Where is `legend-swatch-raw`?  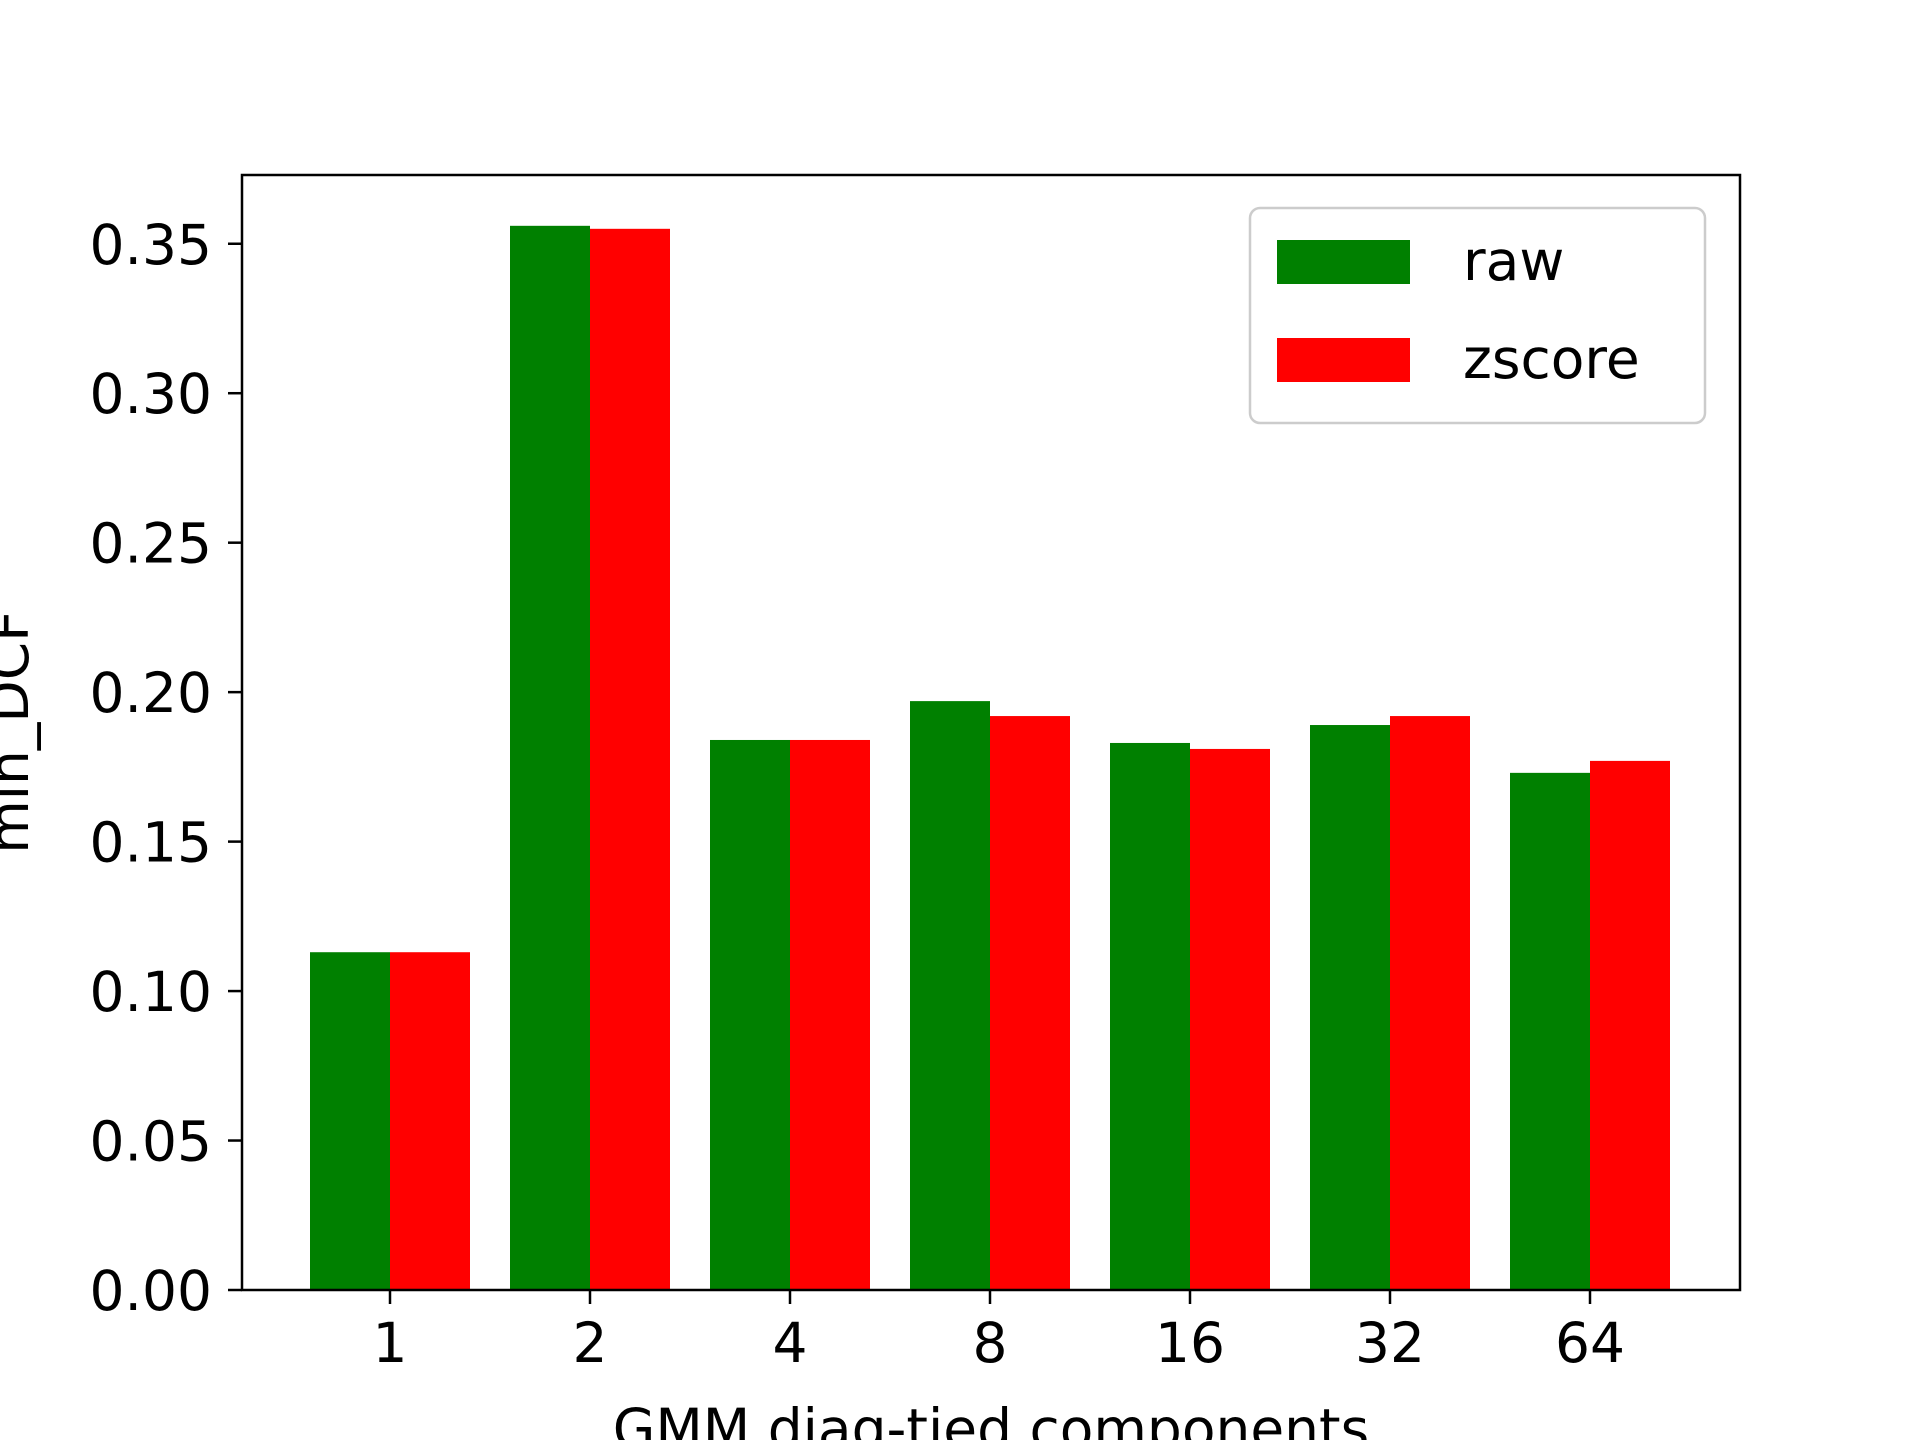
legend-swatch-raw is located at coordinates (1343, 262).